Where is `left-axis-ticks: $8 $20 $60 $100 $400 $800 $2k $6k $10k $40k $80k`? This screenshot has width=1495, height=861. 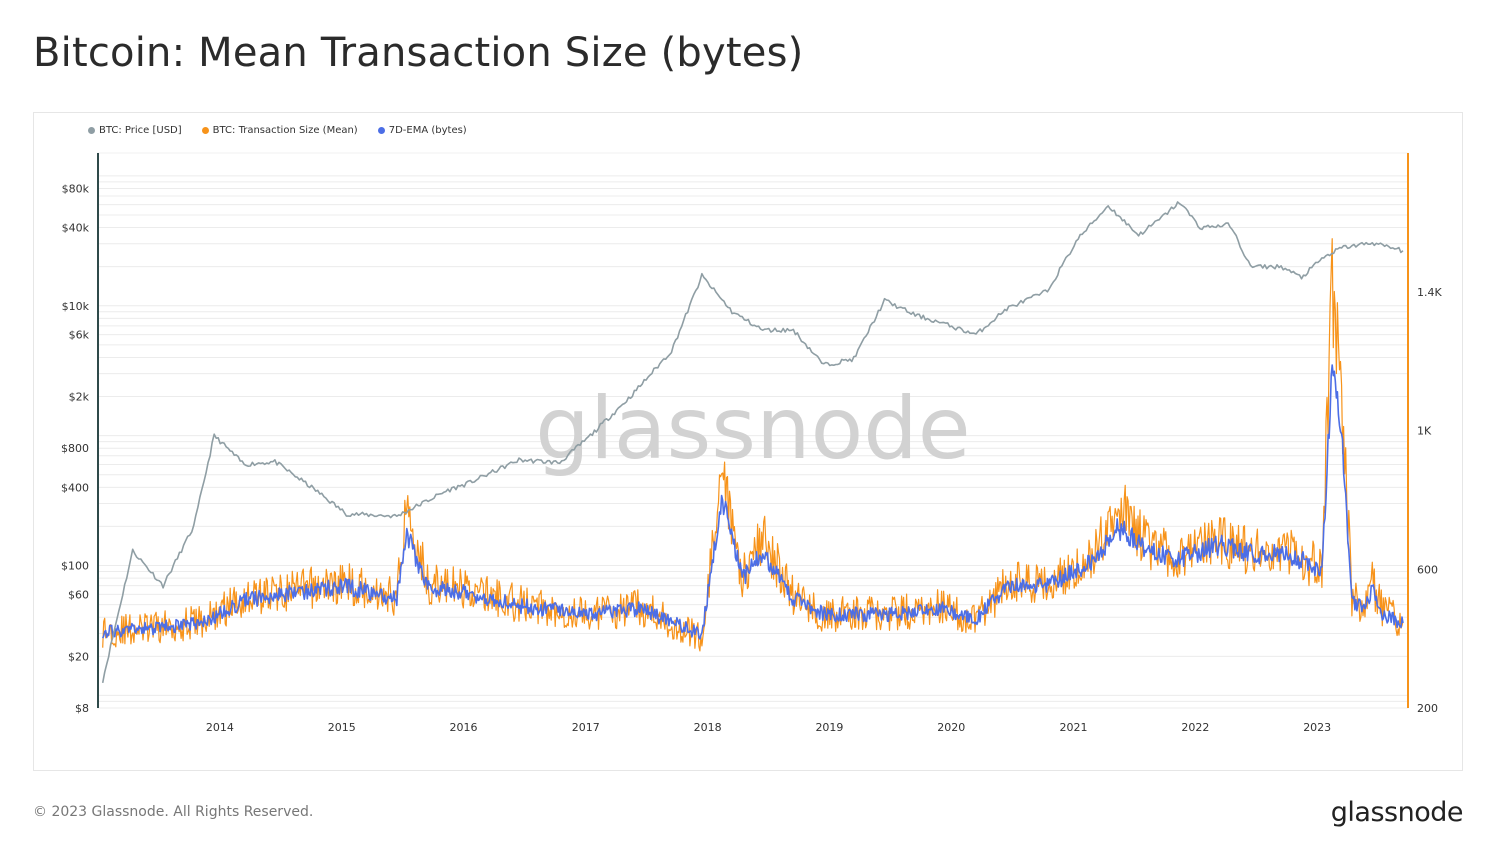 left-axis-ticks: $8 $20 $60 $100 $400 $800 $2k $6k $10k $40k $80k is located at coordinates (75, 448).